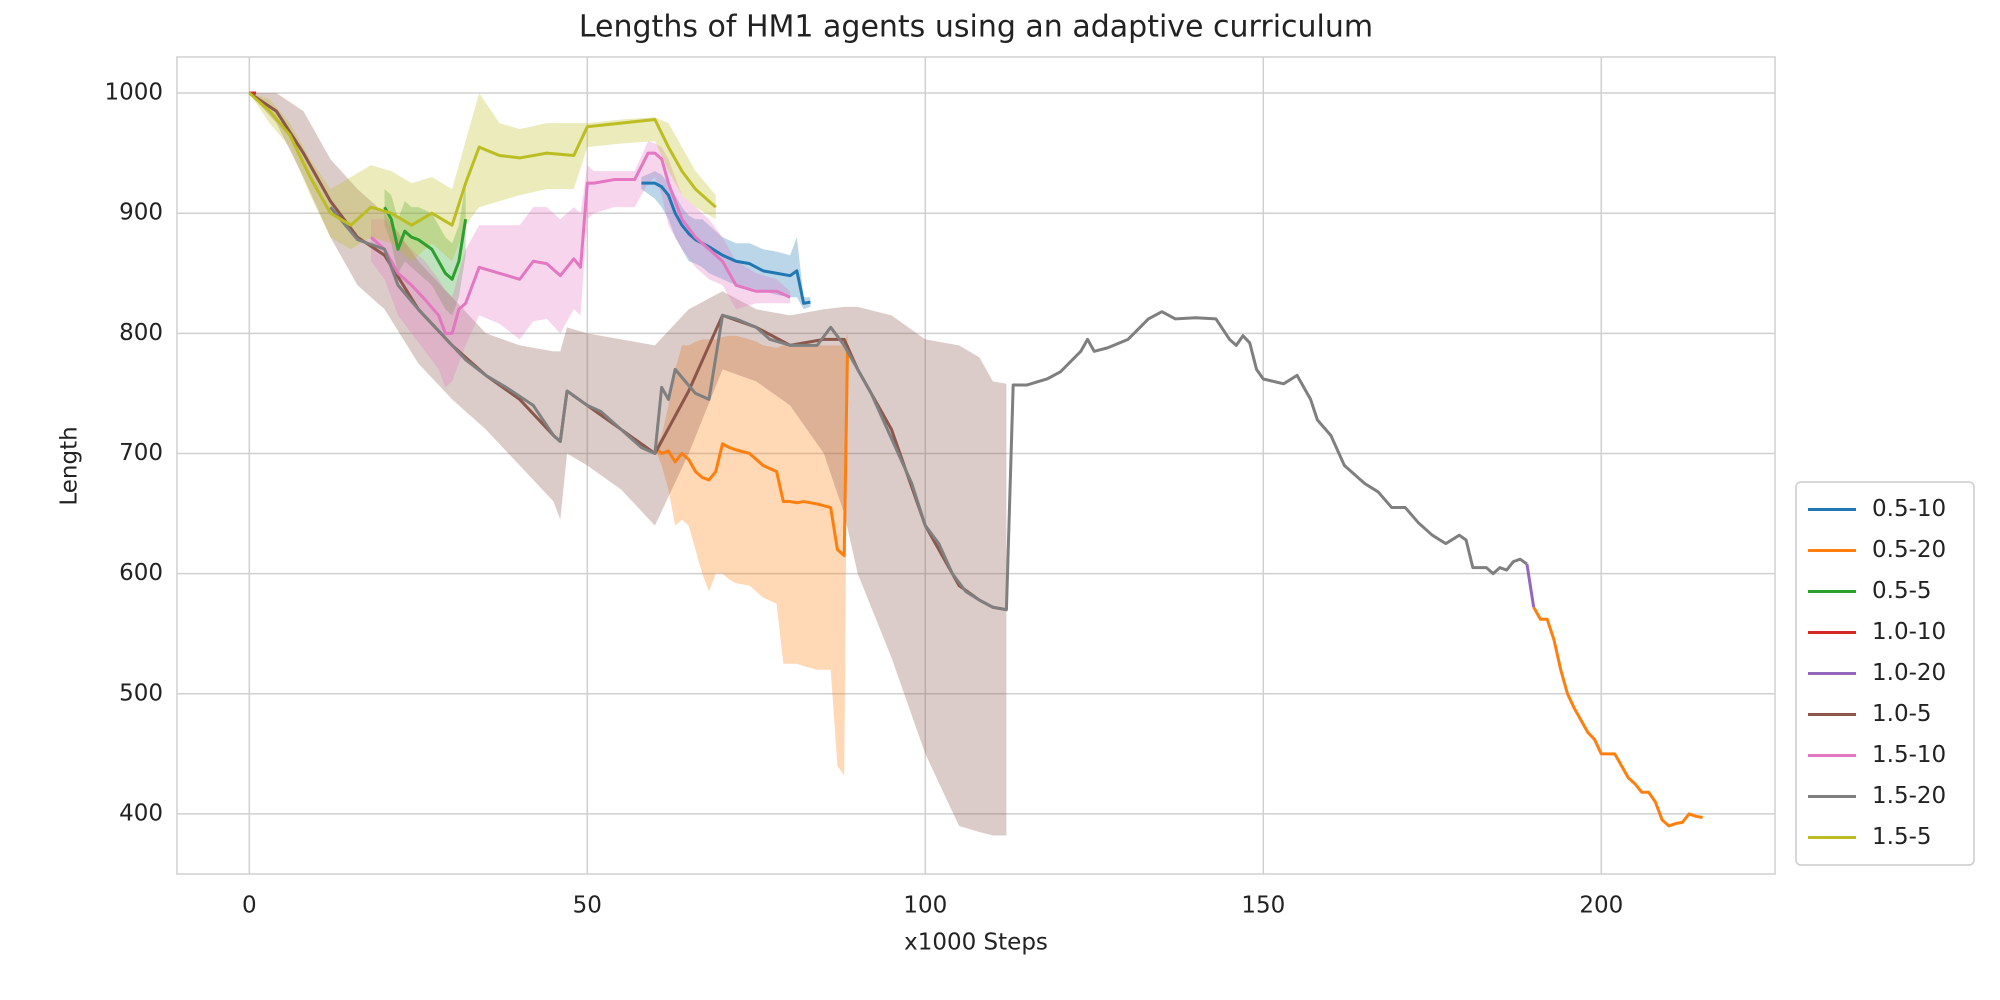 The image size is (2000, 1000). Describe the element at coordinates (1909, 550) in the screenshot. I see `legend-label: 0.5-20` at that location.